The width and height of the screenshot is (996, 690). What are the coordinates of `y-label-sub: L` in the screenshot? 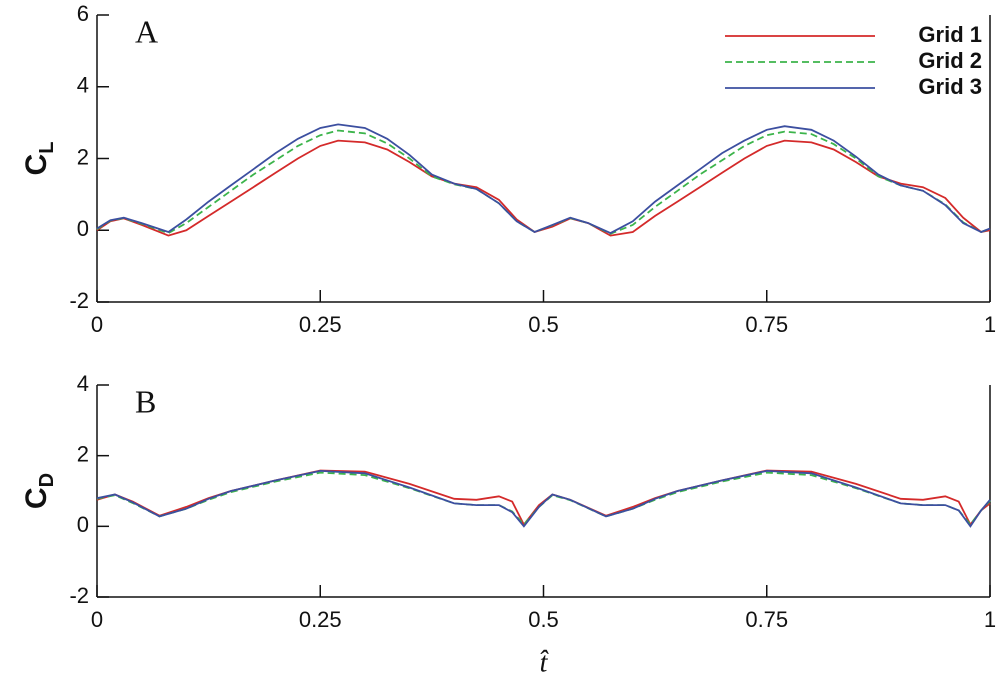 It's located at (47, 148).